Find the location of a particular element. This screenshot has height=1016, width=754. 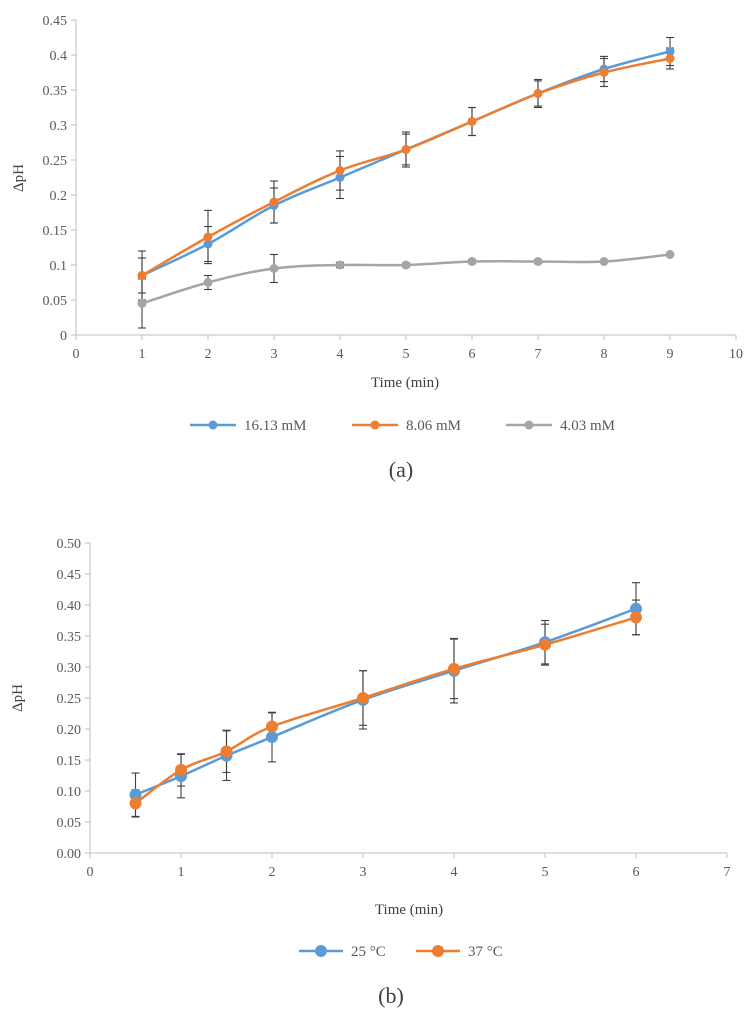

x-tick-label: 8 is located at coordinates (604, 354).